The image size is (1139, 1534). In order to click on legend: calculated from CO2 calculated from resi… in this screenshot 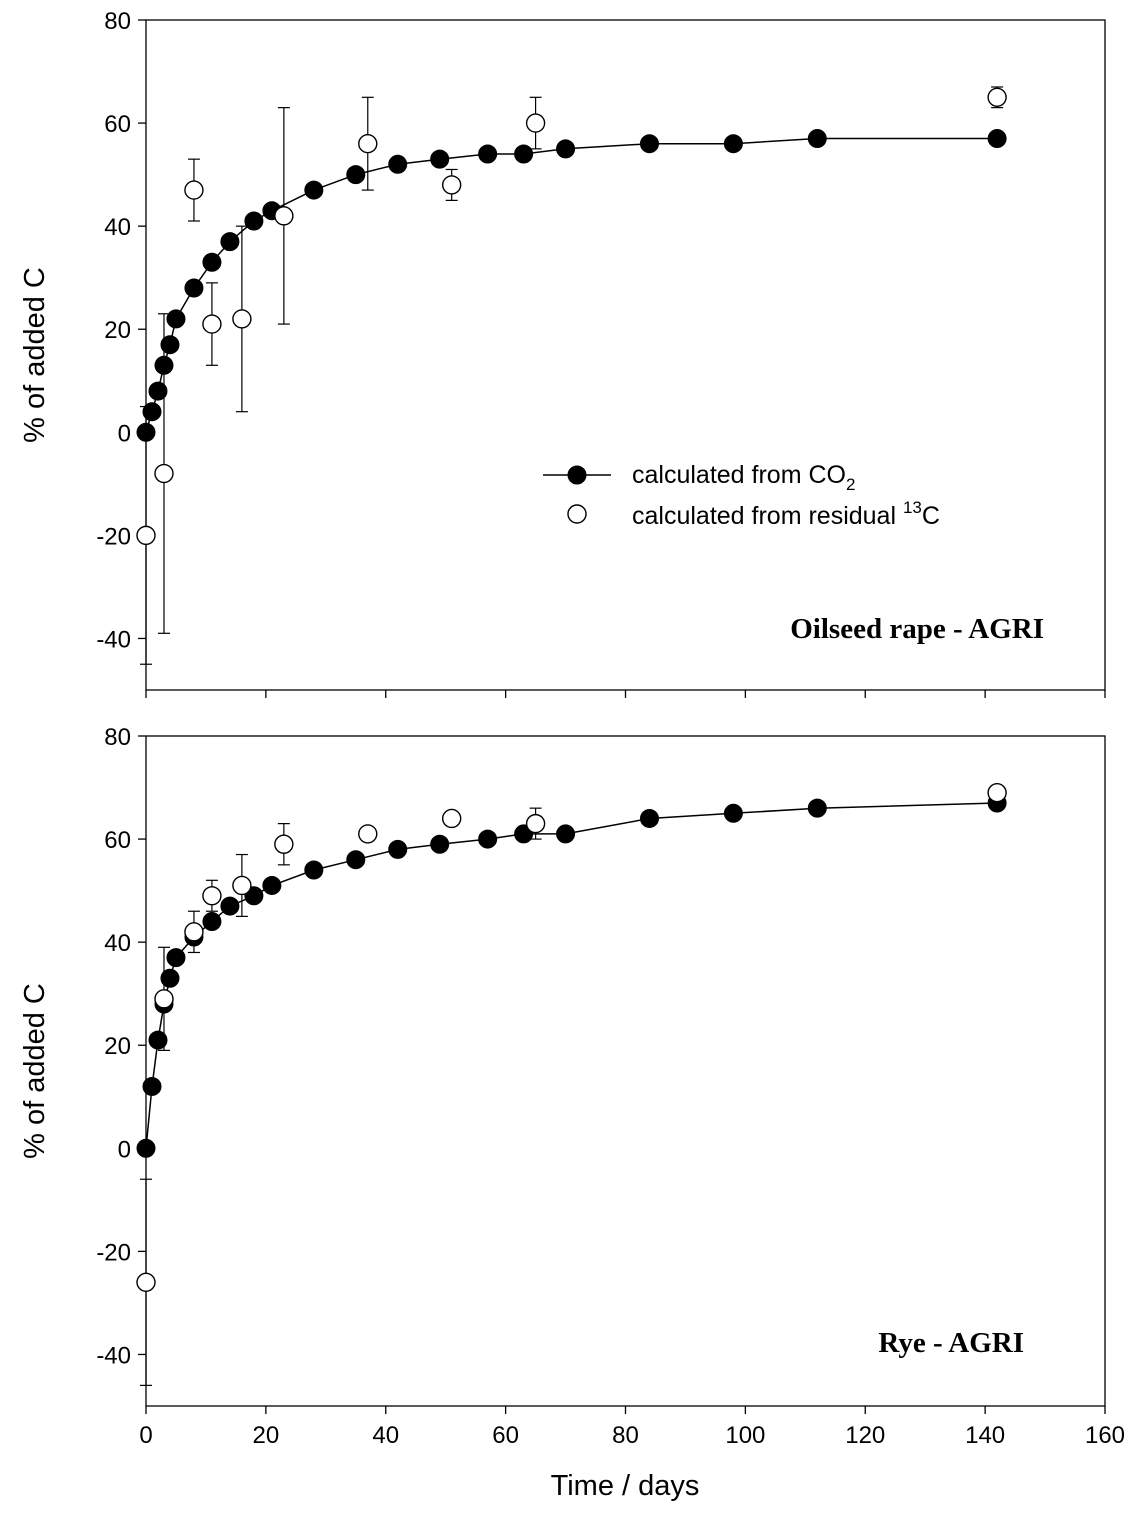, I will do `click(741, 495)`.